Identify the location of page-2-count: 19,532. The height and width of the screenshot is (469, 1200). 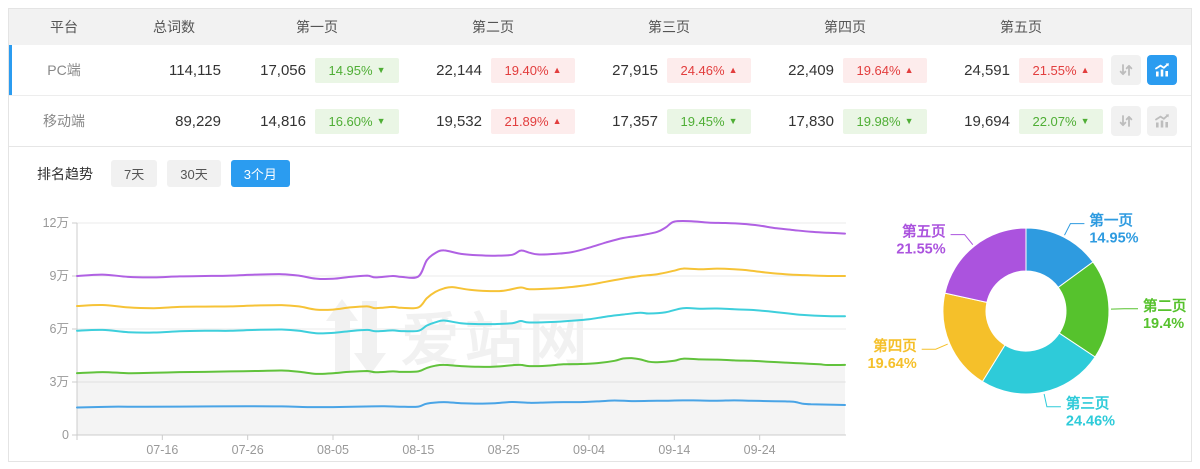
(459, 121).